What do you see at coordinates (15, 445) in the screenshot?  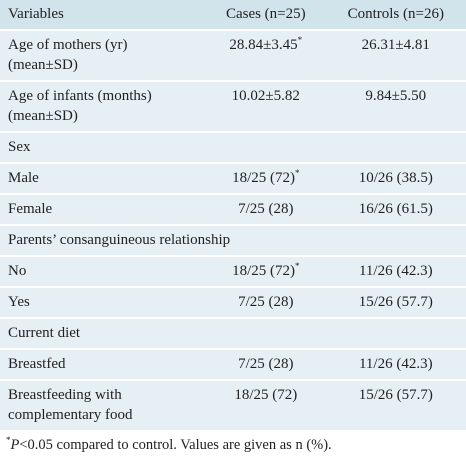 I see `footnote-italic: P` at bounding box center [15, 445].